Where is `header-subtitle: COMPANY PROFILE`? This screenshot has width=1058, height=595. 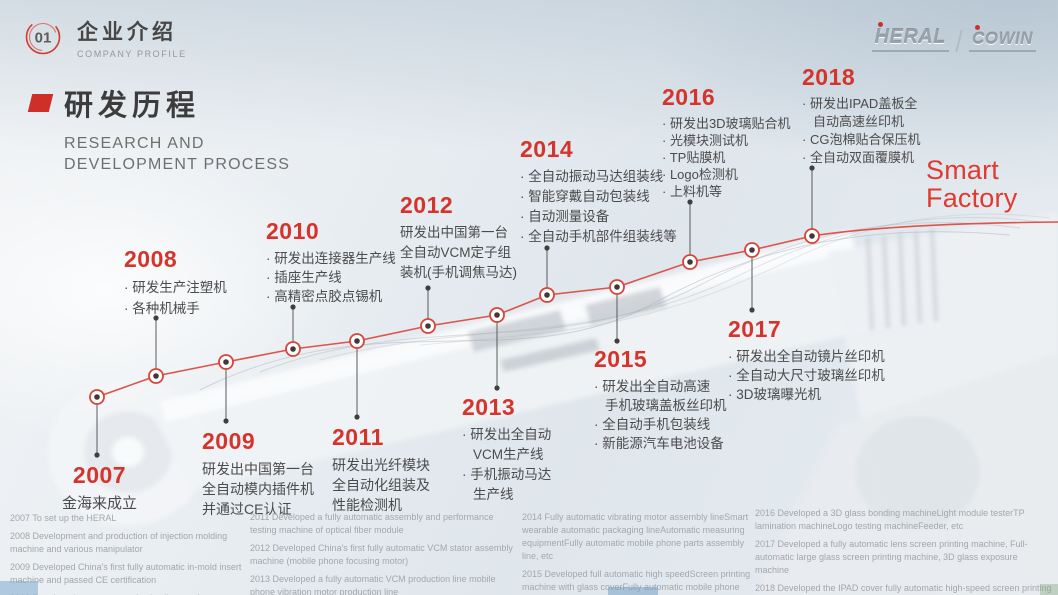 header-subtitle: COMPANY PROFILE is located at coordinates (132, 53).